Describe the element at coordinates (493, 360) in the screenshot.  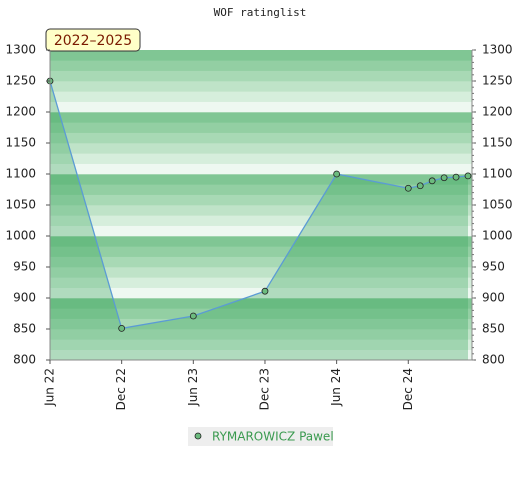
I see `y2-tick-label: 800` at that location.